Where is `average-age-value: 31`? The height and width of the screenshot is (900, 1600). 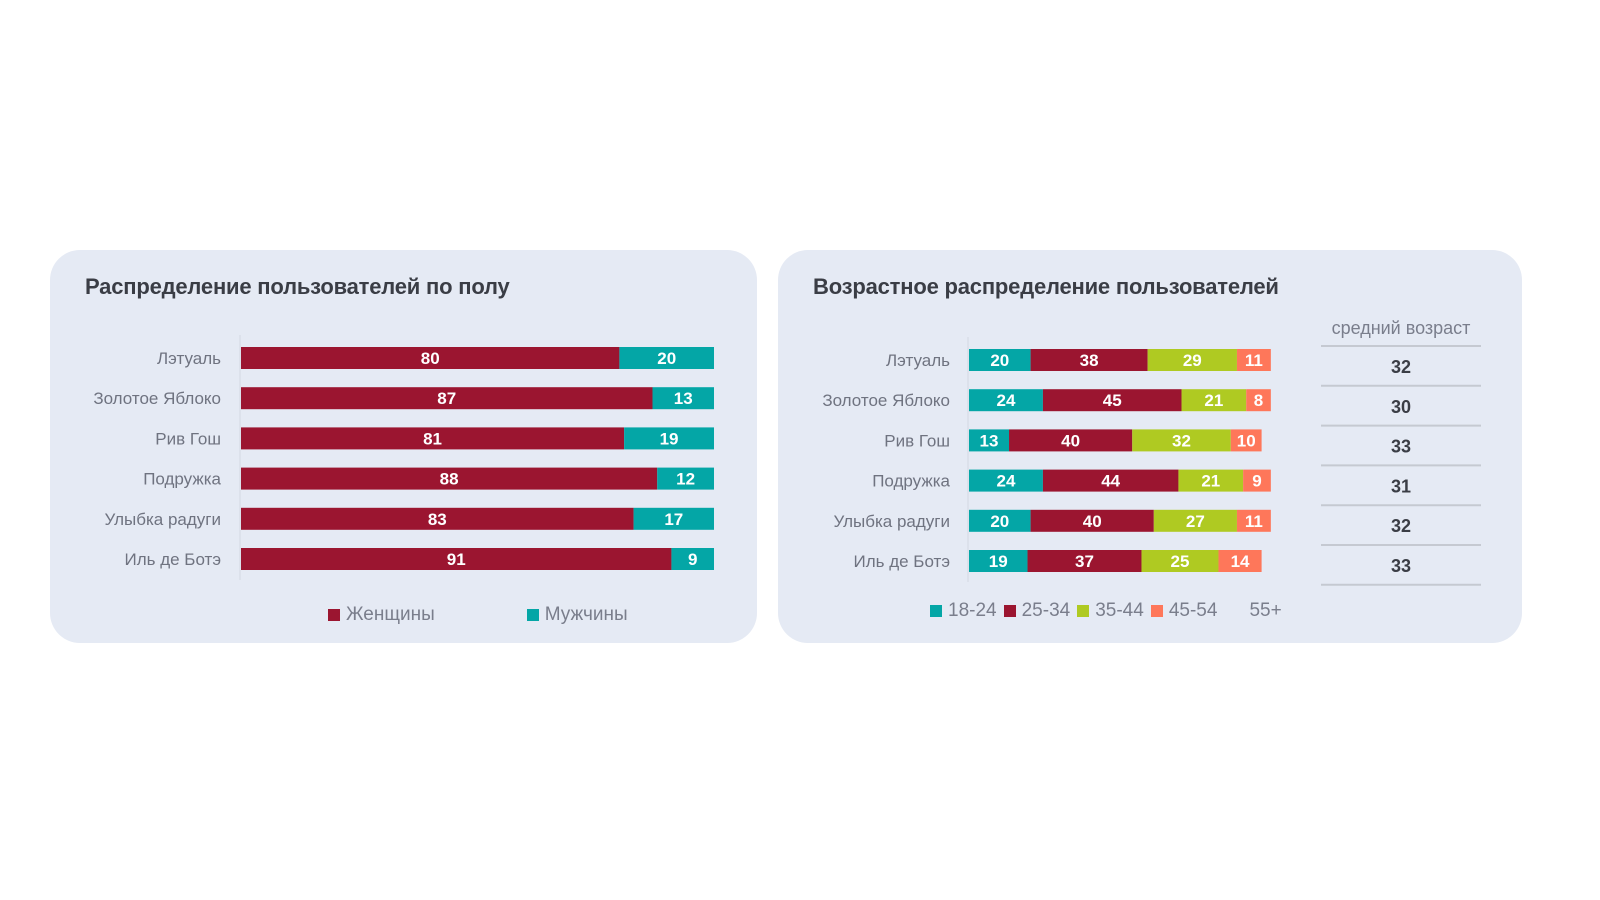
average-age-value: 31 is located at coordinates (1401, 486).